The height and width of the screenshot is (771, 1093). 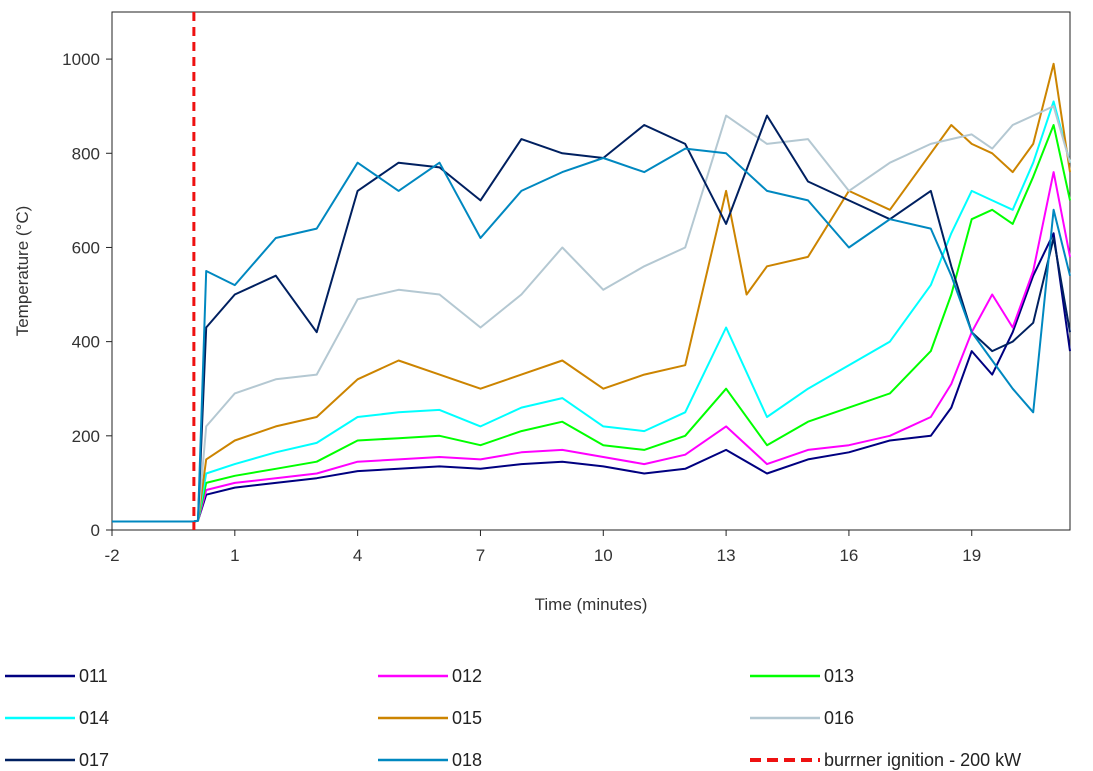 I want to click on y-tick-label: 800, so click(x=86, y=153).